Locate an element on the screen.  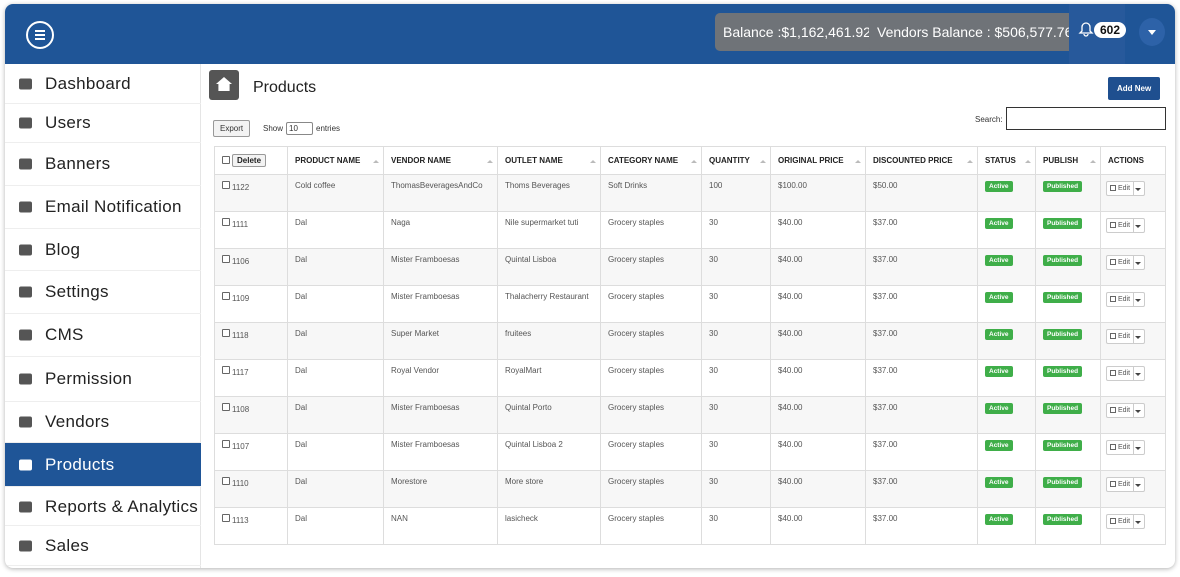
sidebar-item: Settings is located at coordinates (103, 292).